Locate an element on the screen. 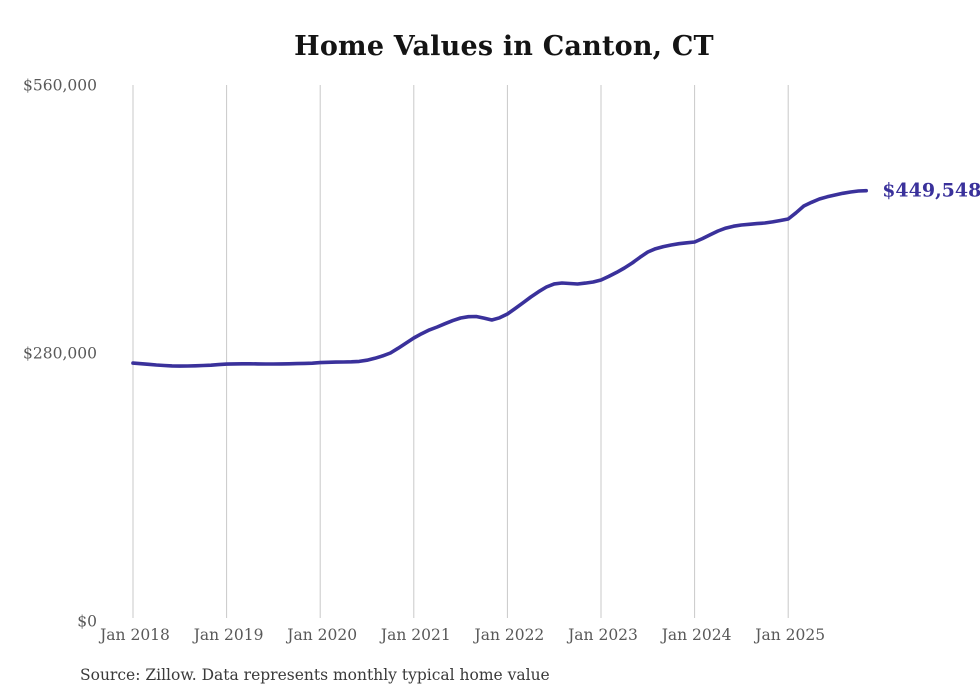 This screenshot has width=980, height=699. x-tick-label-2019: Jan 2019 is located at coordinates (228, 635).